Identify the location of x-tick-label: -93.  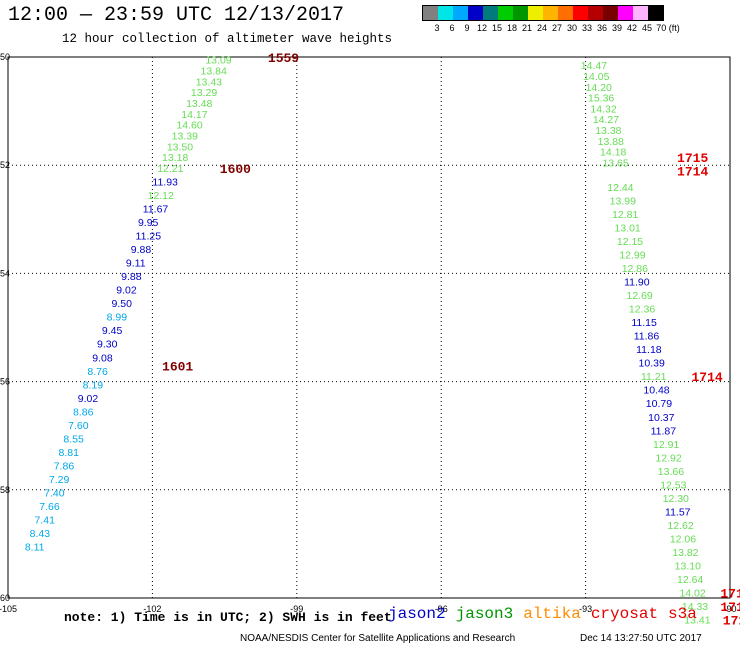
(585, 609).